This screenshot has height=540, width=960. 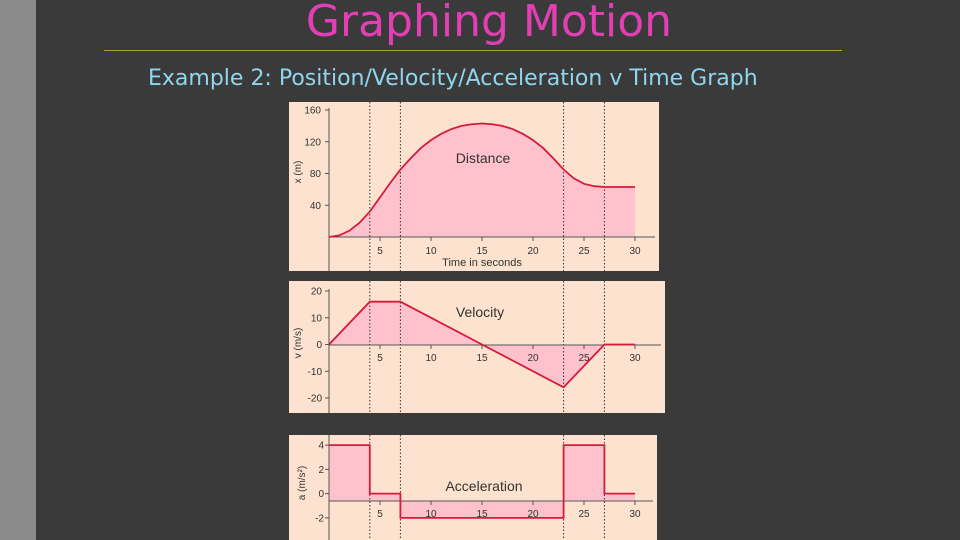 What do you see at coordinates (321, 470) in the screenshot?
I see `y-tick-label: 2` at bounding box center [321, 470].